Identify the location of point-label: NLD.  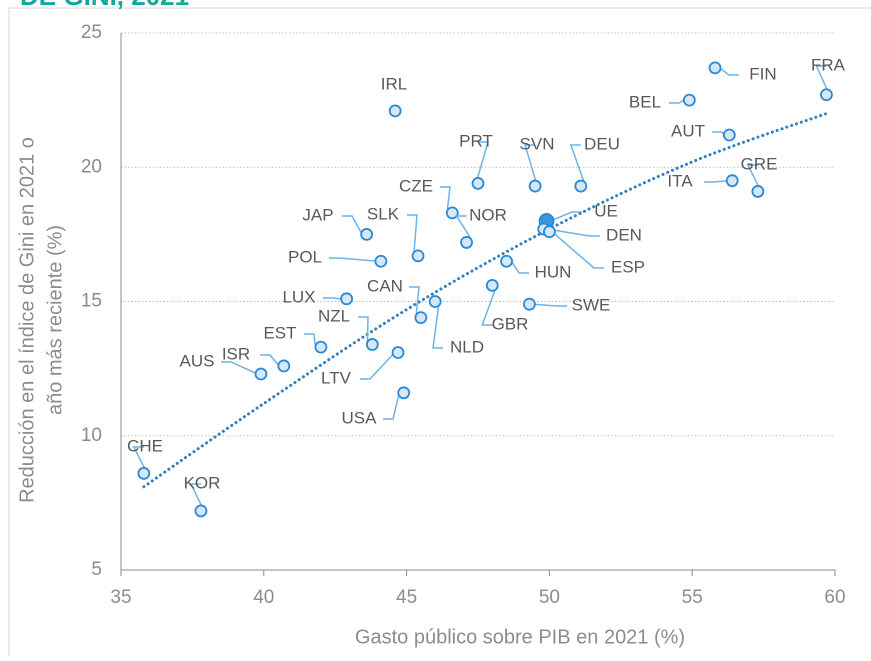
(467, 346).